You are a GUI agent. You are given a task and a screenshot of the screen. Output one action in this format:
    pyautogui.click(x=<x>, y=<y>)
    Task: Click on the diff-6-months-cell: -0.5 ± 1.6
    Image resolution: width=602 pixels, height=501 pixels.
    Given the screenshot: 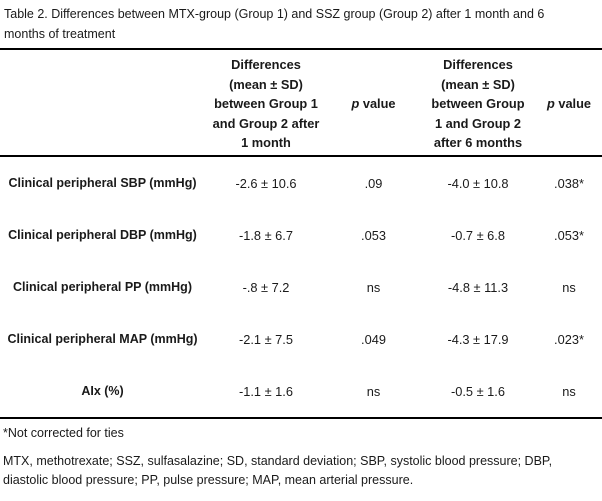 What is the action you would take?
    pyautogui.click(x=478, y=391)
    